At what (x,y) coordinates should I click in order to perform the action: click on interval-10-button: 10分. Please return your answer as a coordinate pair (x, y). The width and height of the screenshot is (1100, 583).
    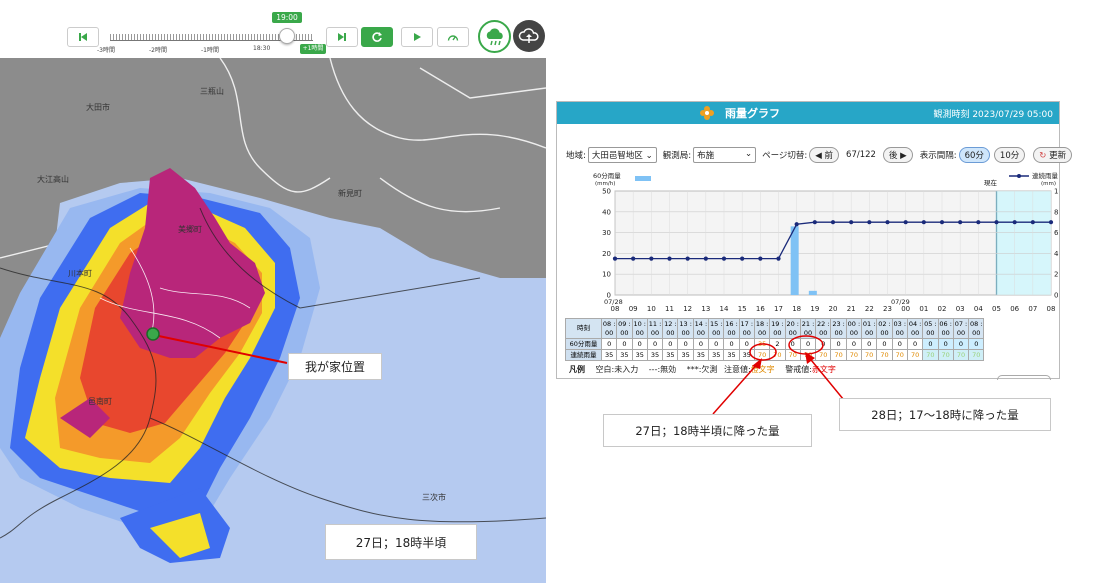
    Looking at the image, I should click on (1009, 155).